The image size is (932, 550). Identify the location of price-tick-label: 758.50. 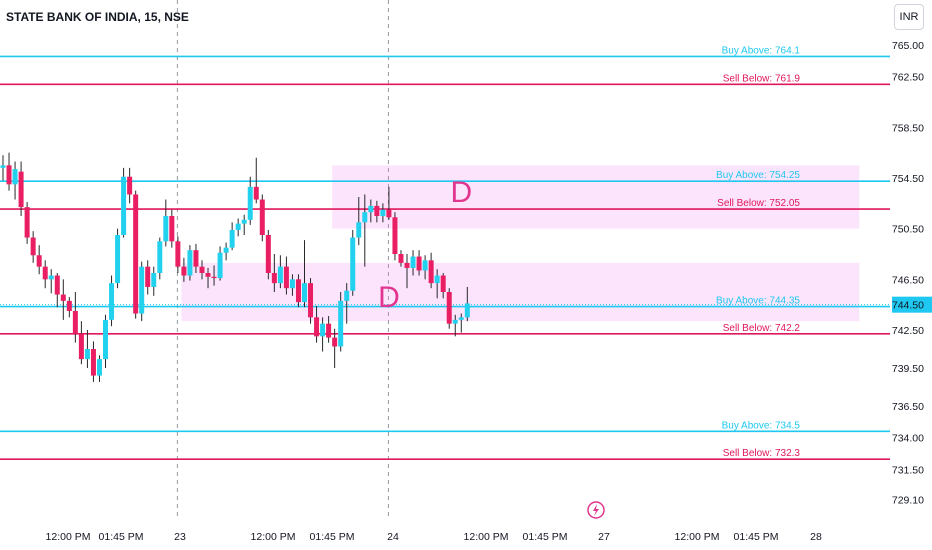
(908, 128).